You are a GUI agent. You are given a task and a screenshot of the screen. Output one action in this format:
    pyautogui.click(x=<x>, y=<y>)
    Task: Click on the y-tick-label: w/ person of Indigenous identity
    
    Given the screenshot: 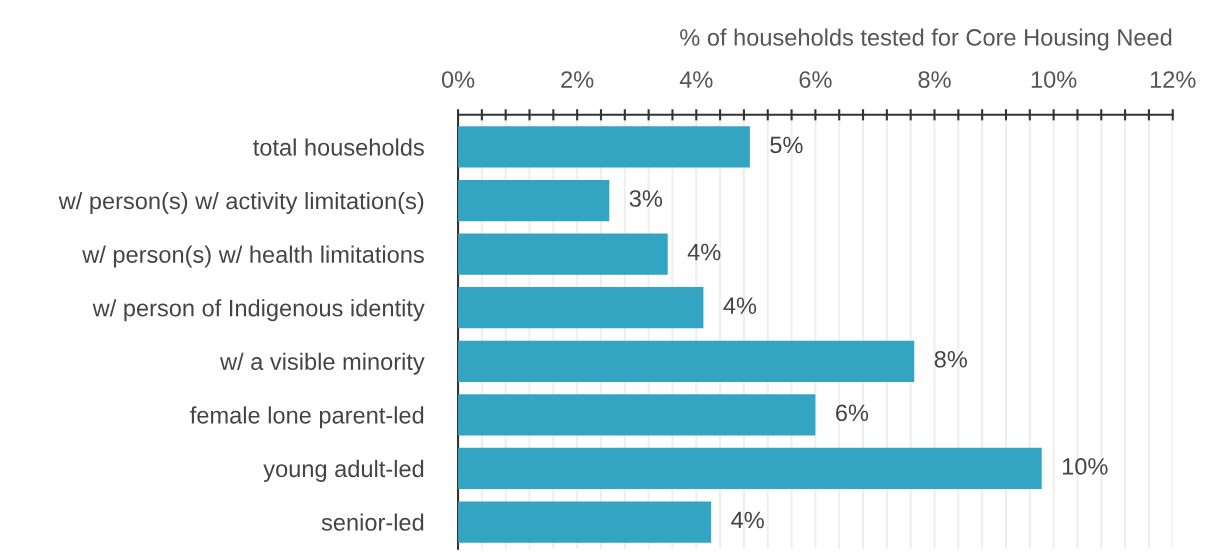 What is the action you would take?
    pyautogui.click(x=258, y=310)
    